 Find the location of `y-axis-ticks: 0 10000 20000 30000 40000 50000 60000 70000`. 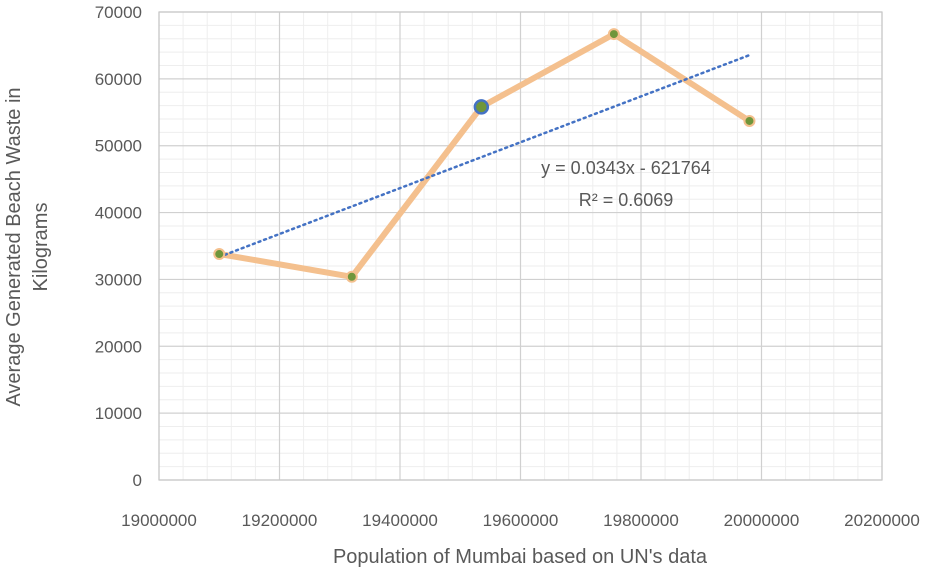

y-axis-ticks: 0 10000 20000 30000 40000 50000 60000 70000 is located at coordinates (118, 246).